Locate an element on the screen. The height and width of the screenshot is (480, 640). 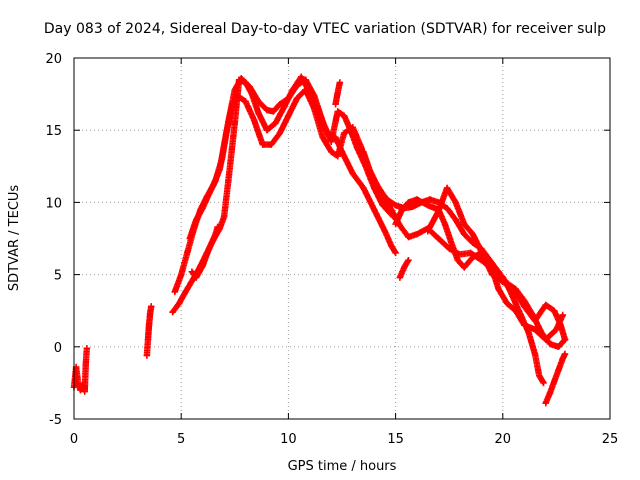
y-tick-label: 0 is located at coordinates (58, 348).